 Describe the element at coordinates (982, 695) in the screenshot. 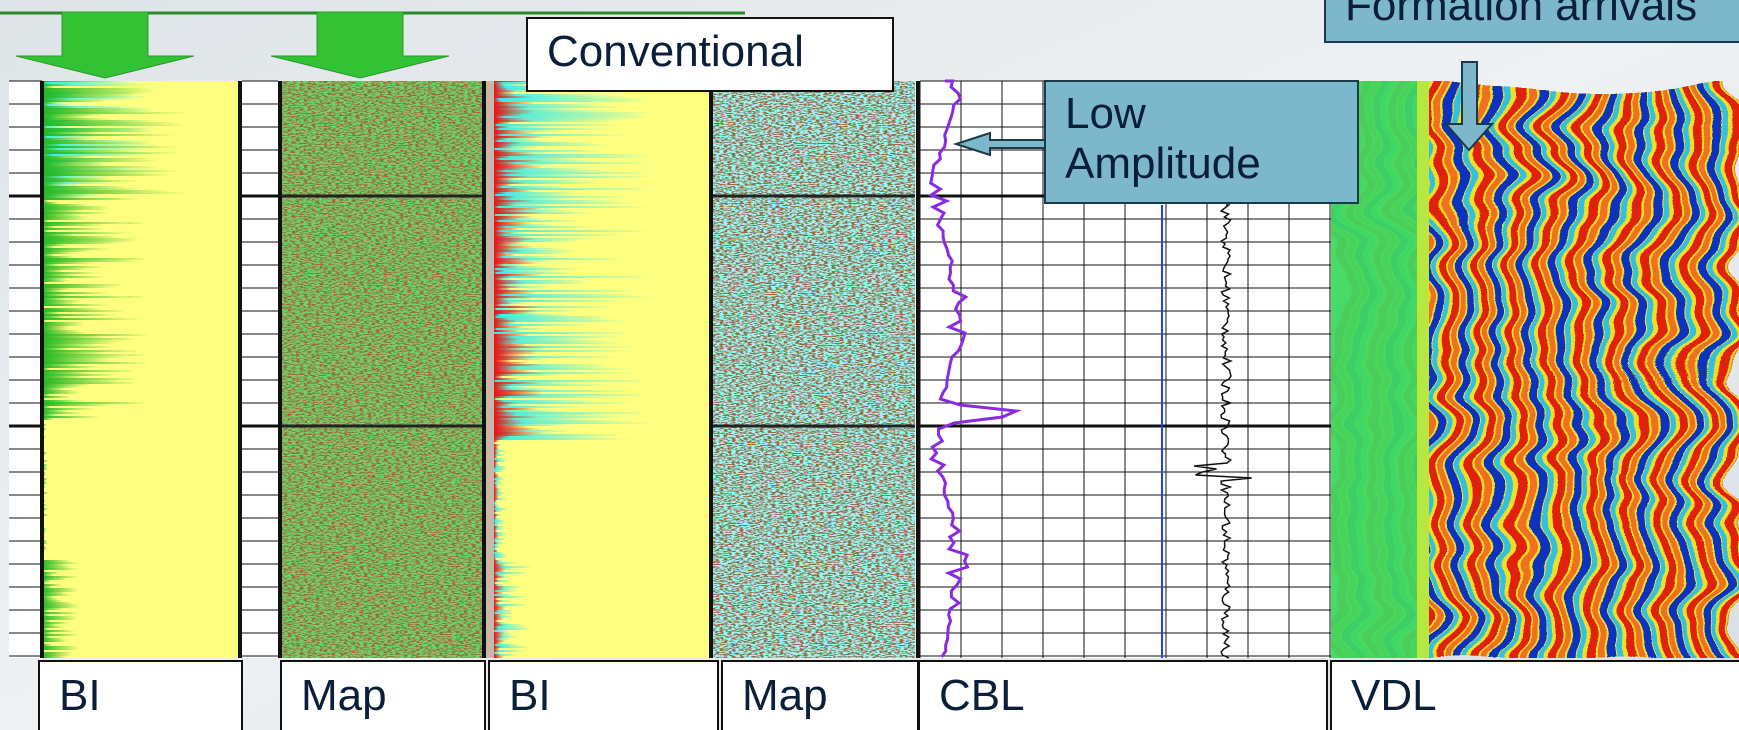

I see `track-label: CBL` at that location.